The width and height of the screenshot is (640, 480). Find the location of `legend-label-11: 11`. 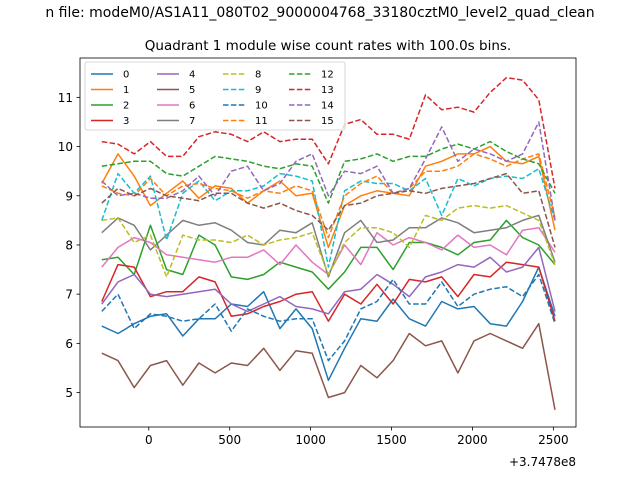

legend-label-11: 11 is located at coordinates (261, 121).